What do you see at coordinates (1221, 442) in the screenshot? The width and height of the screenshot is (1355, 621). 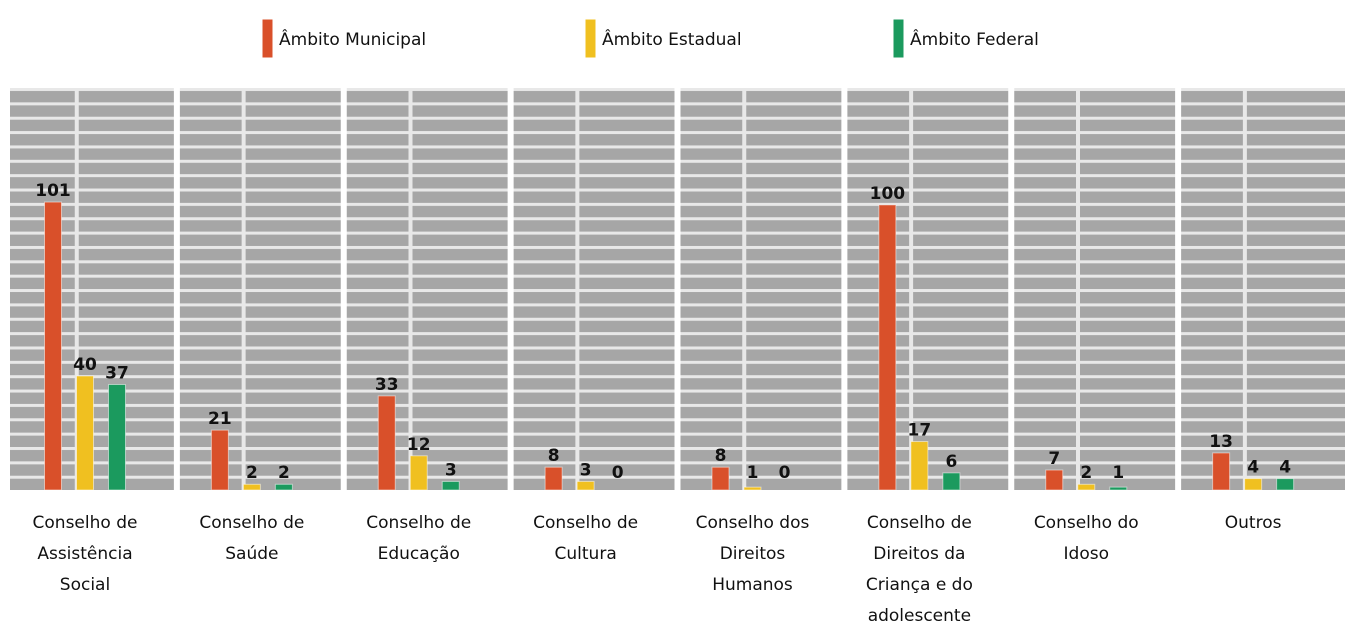 I see `value-label: 13` at bounding box center [1221, 442].